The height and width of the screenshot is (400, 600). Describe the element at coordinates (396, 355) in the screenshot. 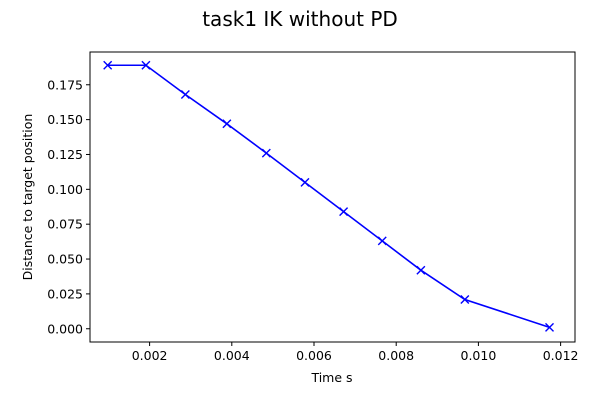

I see `x-tick-label: 0.008` at that location.